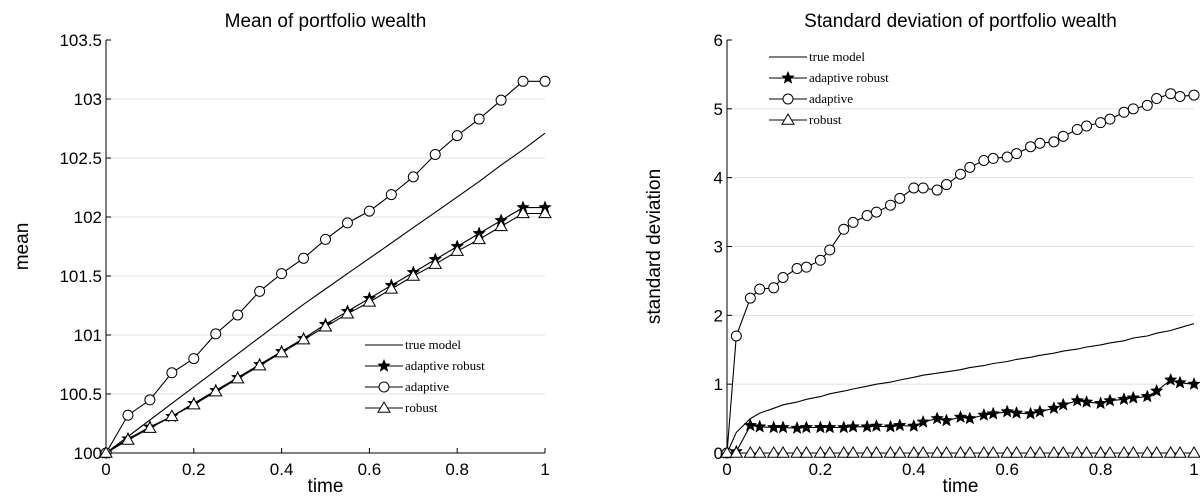 This screenshot has width=1200, height=496. I want to click on y-axis-label: mean, so click(22, 247).